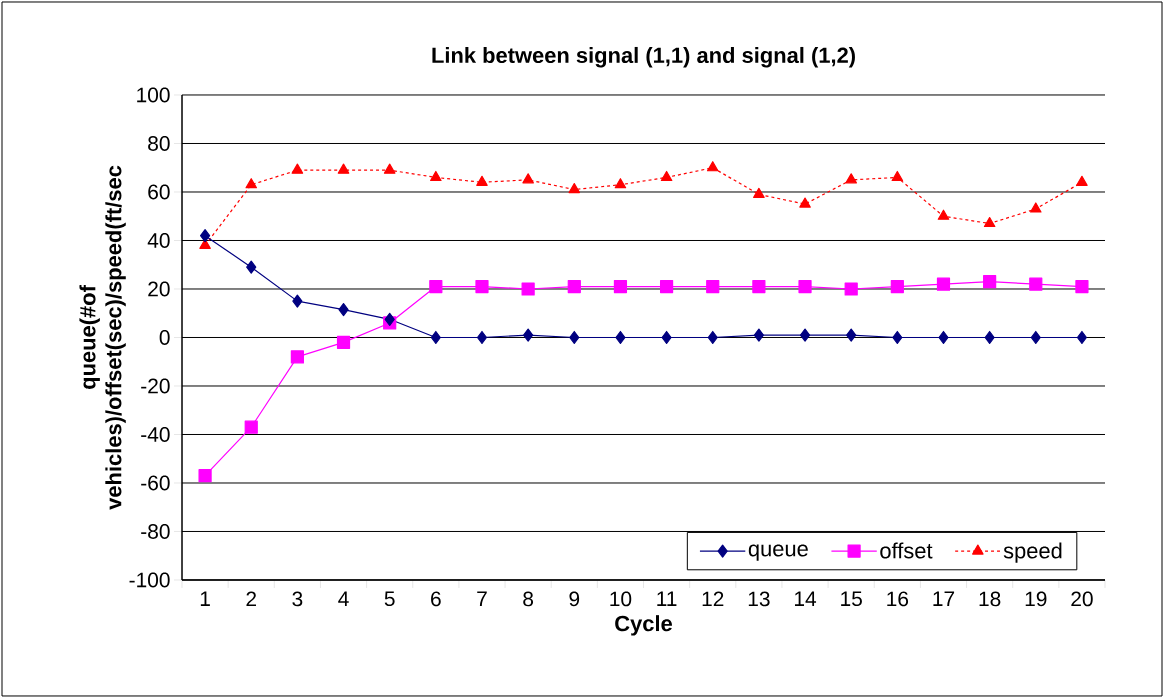 This screenshot has width=1164, height=698. Describe the element at coordinates (906, 550) in the screenshot. I see `legend-label: offset` at that location.